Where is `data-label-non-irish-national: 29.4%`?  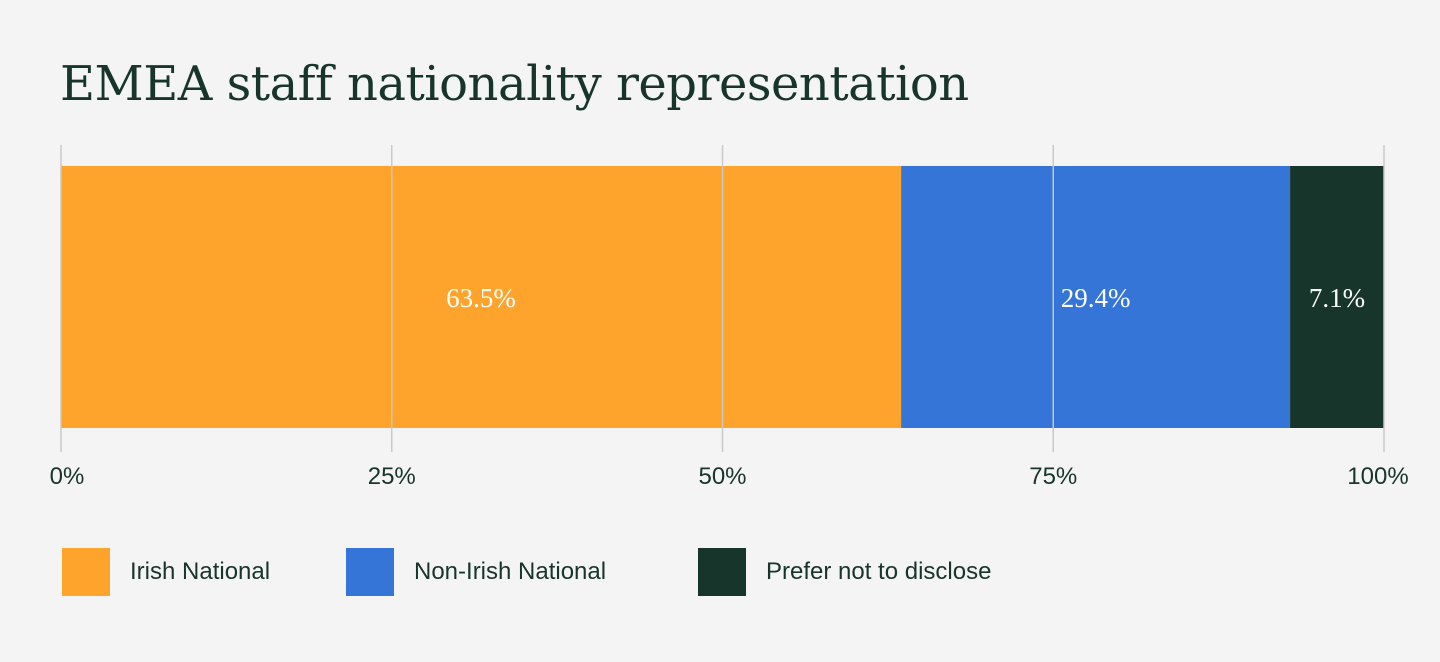
data-label-non-irish-national: 29.4% is located at coordinates (1096, 298).